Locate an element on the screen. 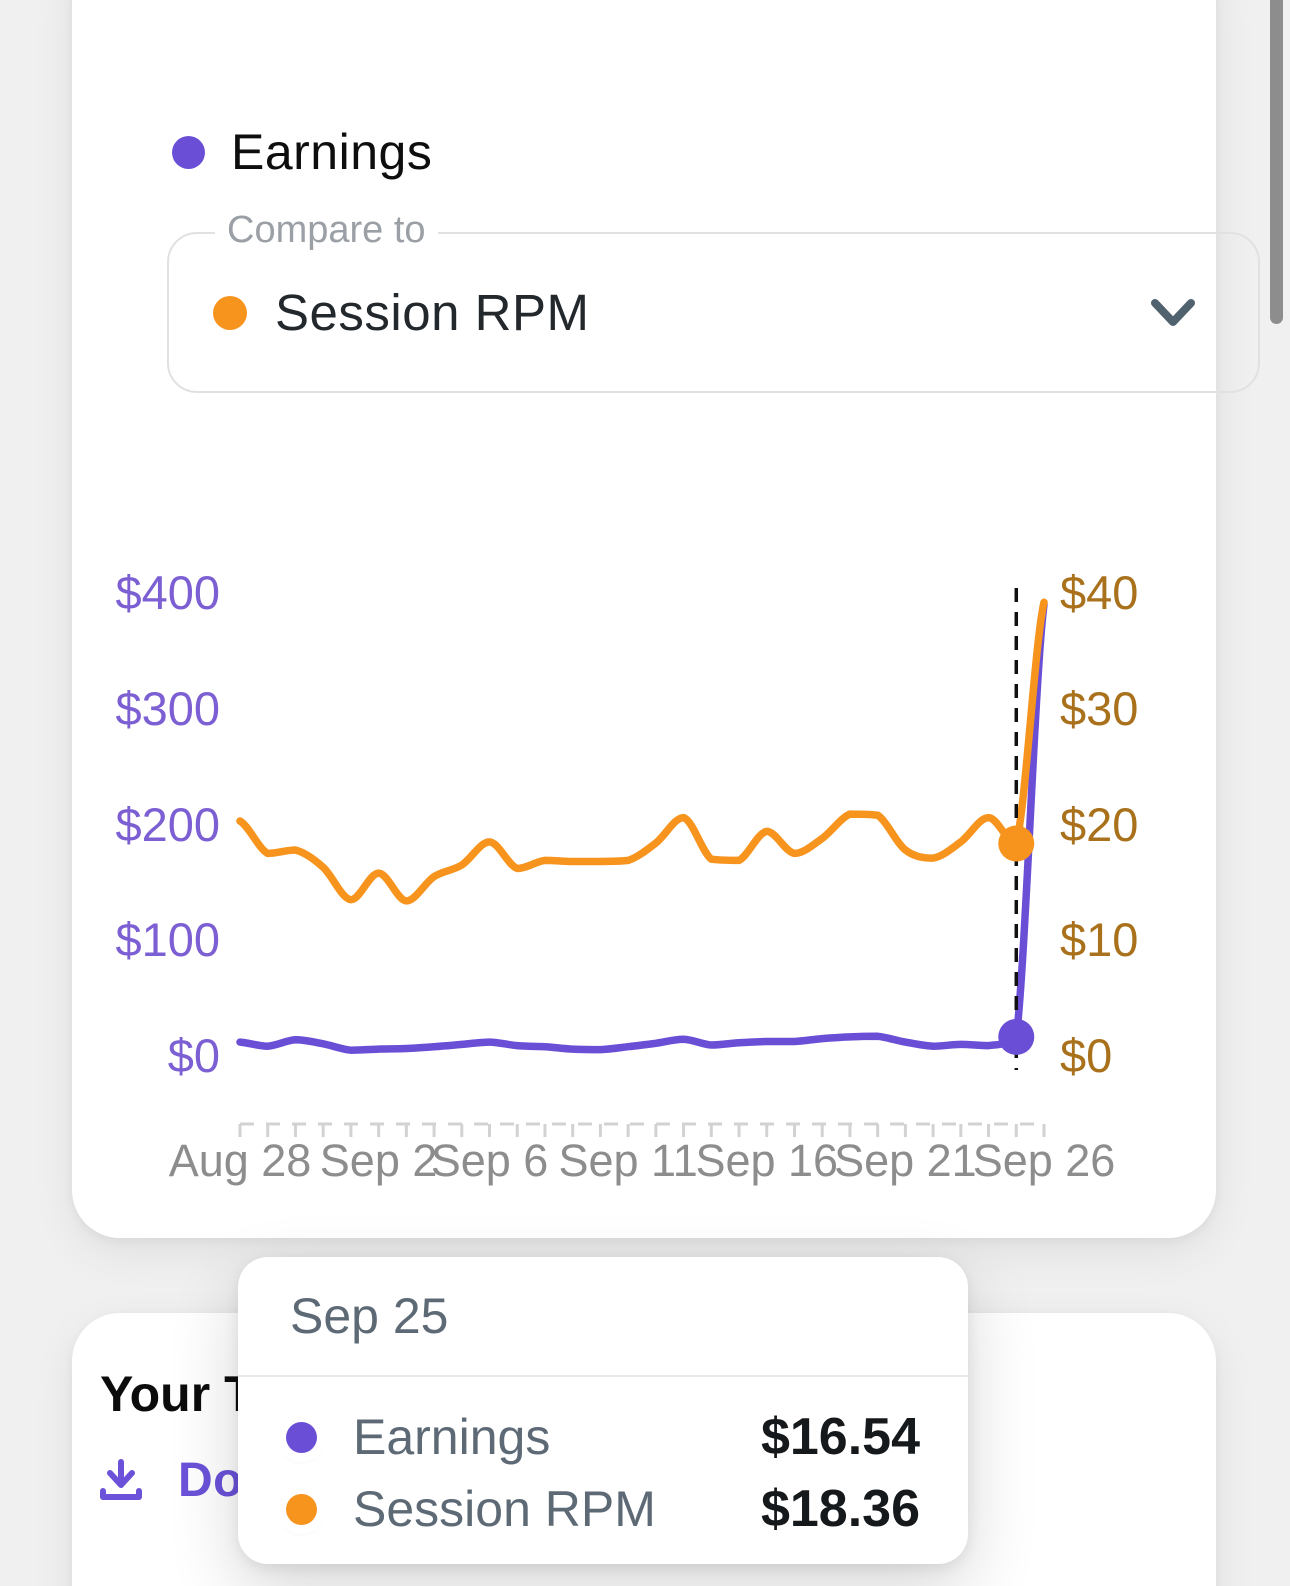 The image size is (1290, 1586). chart-legend: Earnings is located at coordinates (302, 152).